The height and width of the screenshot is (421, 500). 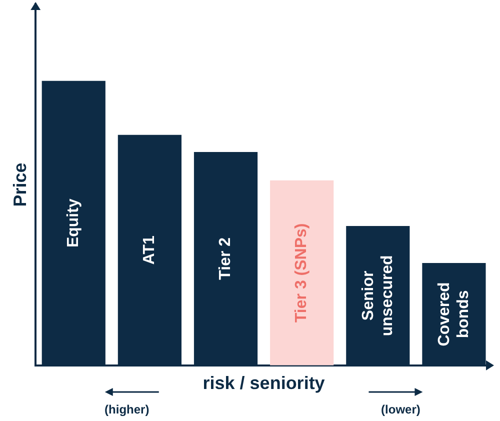 I want to click on x-tick-label: Equity, so click(x=73, y=223).